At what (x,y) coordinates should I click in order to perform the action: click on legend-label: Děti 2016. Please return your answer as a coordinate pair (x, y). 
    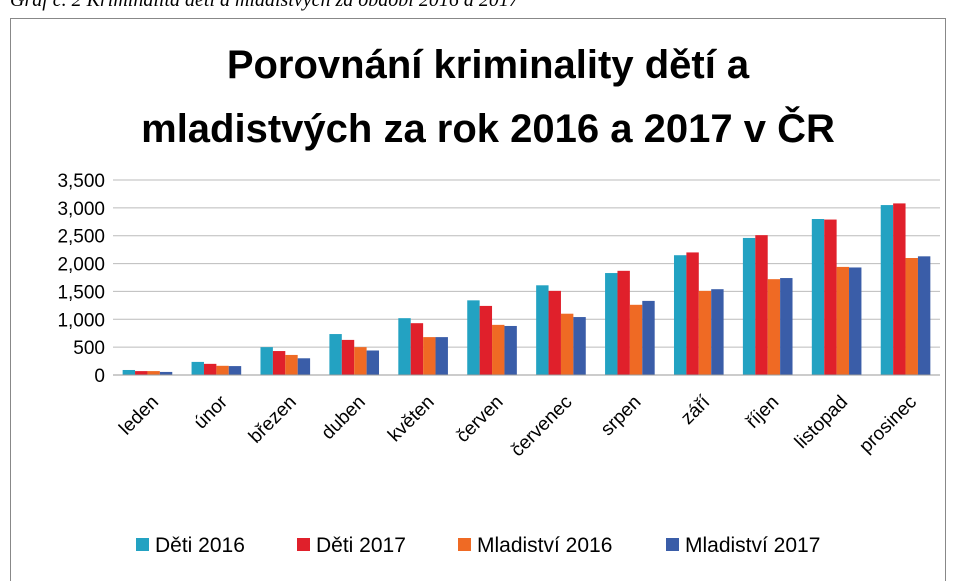
    Looking at the image, I should click on (200, 545).